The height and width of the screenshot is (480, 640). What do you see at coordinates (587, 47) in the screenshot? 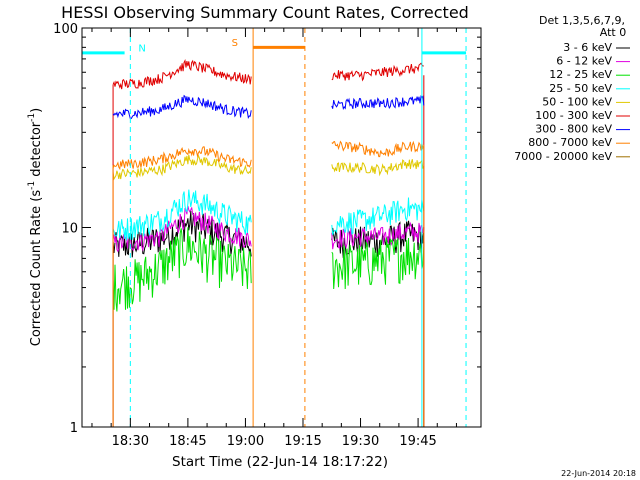
I see `legend-entry-label: 3 - 6 keV` at bounding box center [587, 47].